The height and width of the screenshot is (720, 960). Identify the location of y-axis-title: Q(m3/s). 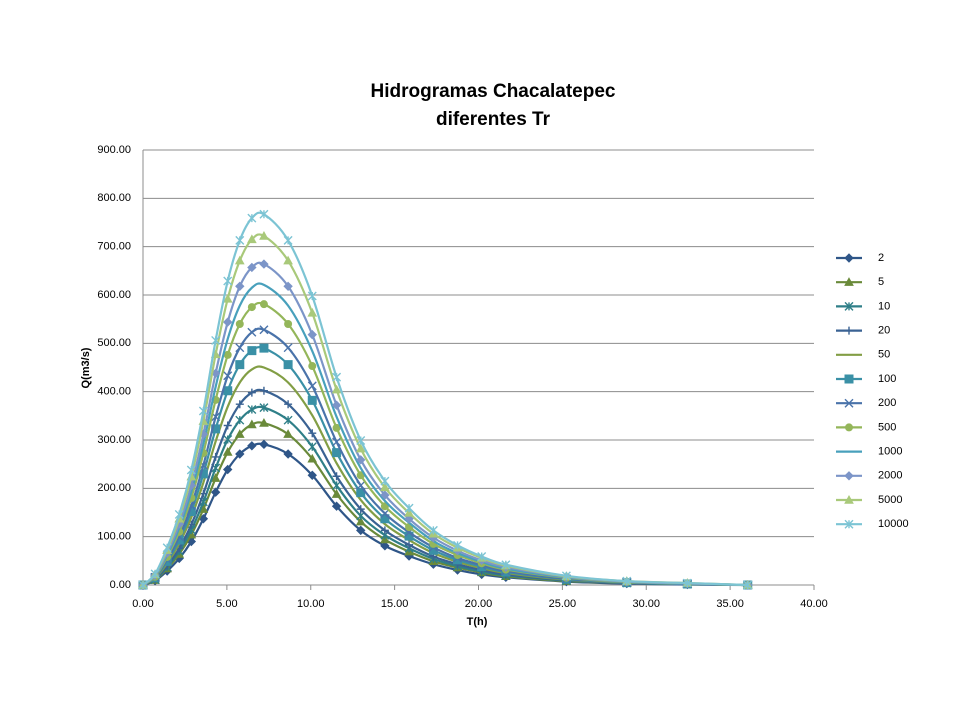
(86, 367).